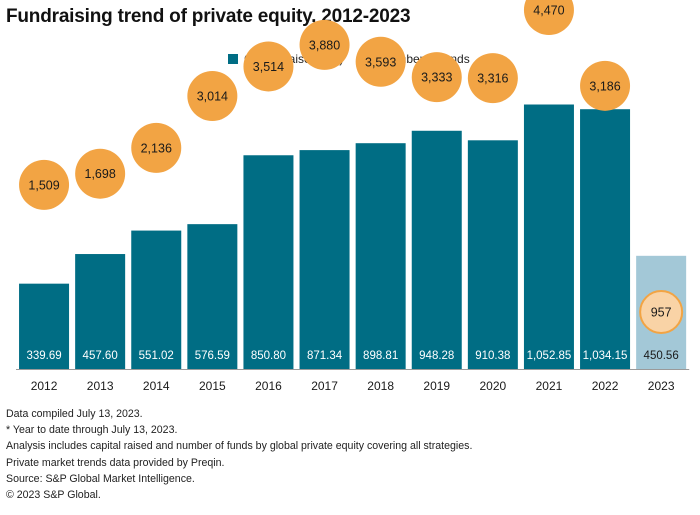 The height and width of the screenshot is (515, 700). I want to click on funds-label-2012: 1,509, so click(43, 185).